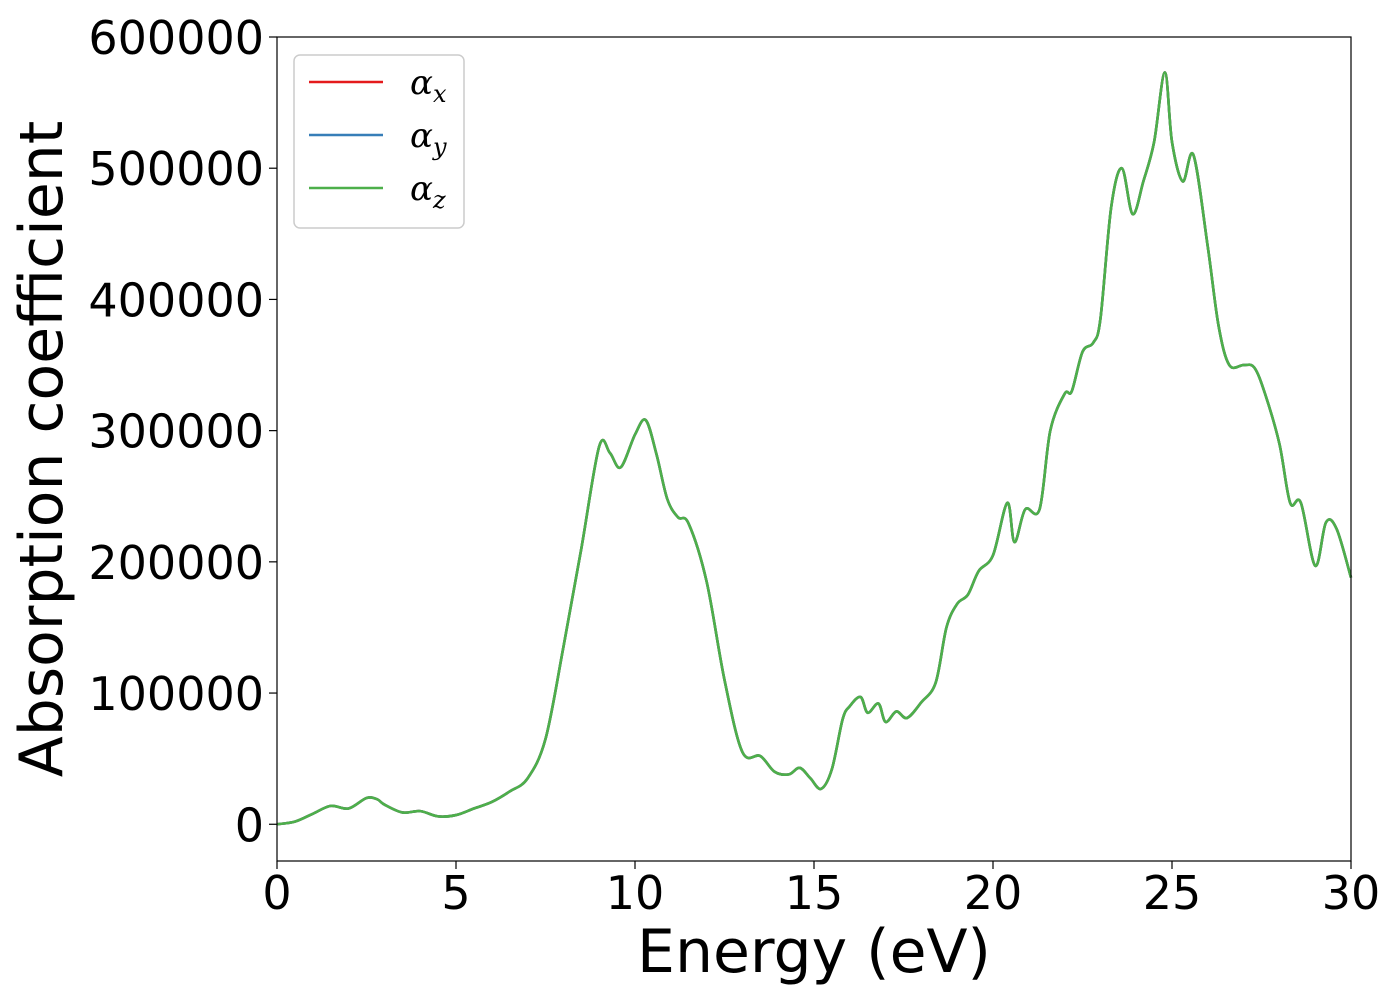 The image size is (1400, 1000). Describe the element at coordinates (428, 138) in the screenshot. I see `legend-label-y: αy` at that location.